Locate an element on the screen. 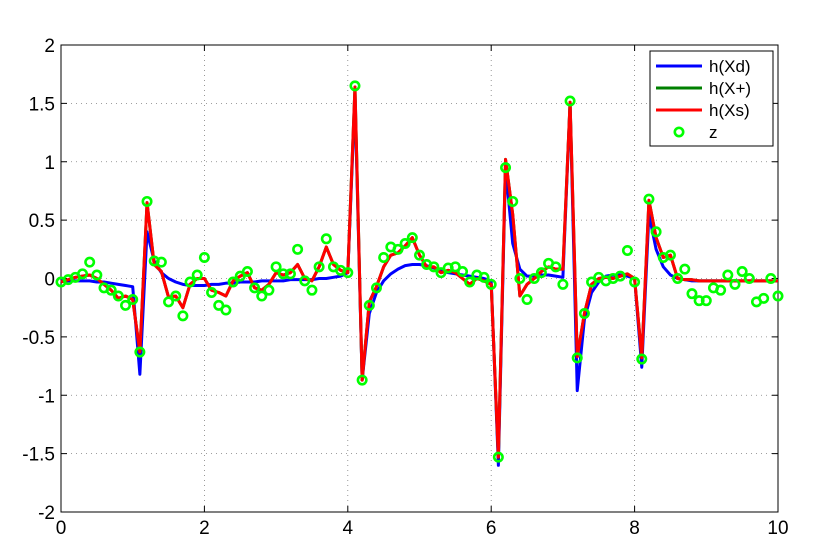 Image resolution: width=831 pixels, height=554 pixels. x-tick-labels: 0 2 4 6 8 10 is located at coordinates (422, 528).